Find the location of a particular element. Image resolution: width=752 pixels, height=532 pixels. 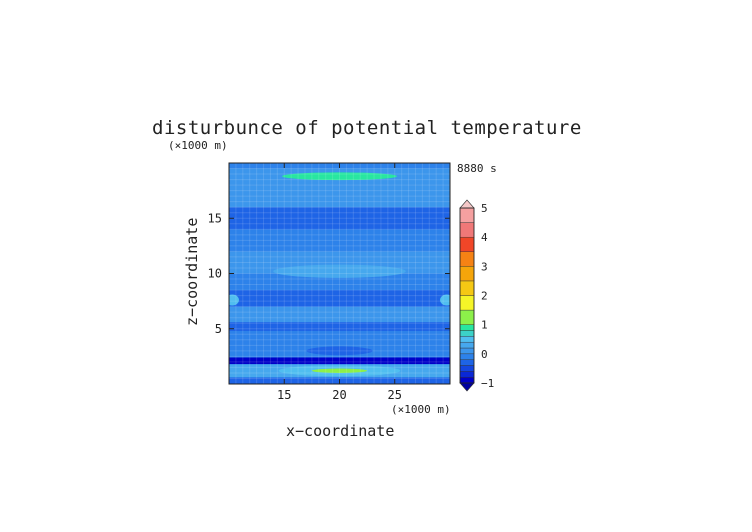

colorbar-tick-label: −1 is located at coordinates (487, 383).